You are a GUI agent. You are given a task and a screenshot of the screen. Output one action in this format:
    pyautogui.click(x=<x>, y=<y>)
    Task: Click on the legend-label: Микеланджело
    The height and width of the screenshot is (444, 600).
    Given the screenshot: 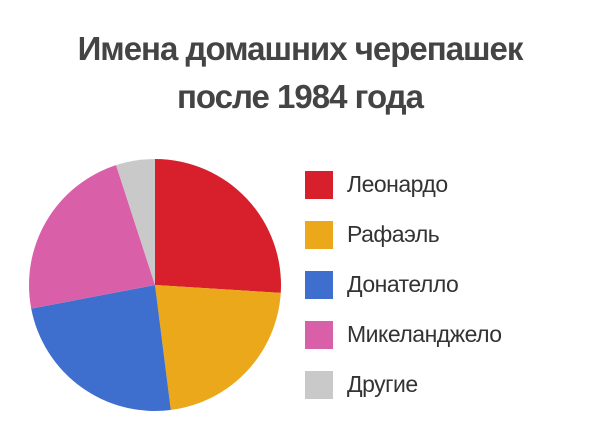 What is the action you would take?
    pyautogui.click(x=424, y=334)
    